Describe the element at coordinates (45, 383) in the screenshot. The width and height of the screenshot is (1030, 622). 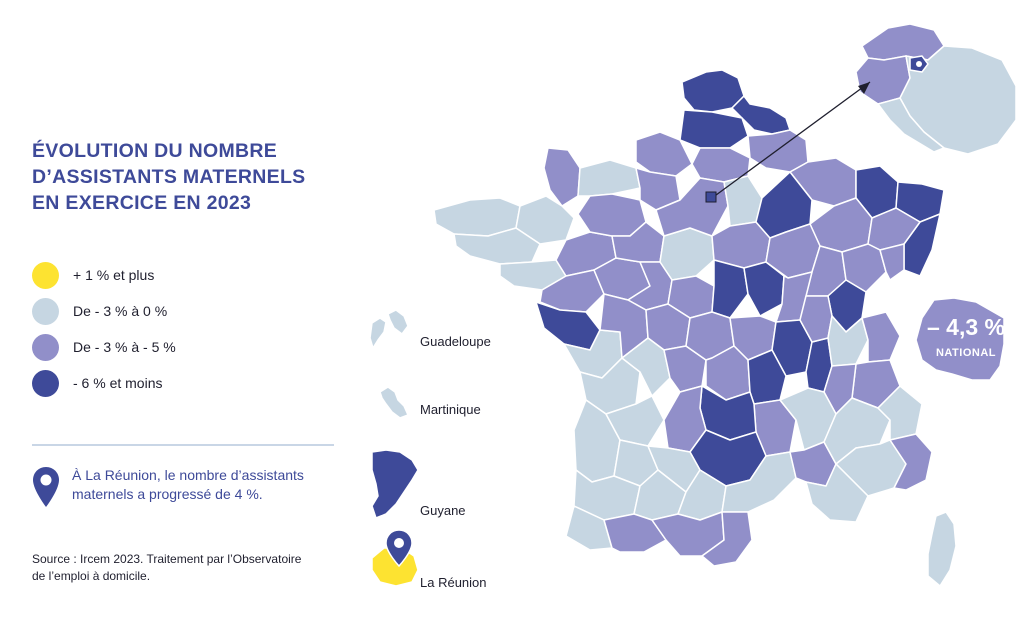
I see `legend-swatch-dark` at that location.